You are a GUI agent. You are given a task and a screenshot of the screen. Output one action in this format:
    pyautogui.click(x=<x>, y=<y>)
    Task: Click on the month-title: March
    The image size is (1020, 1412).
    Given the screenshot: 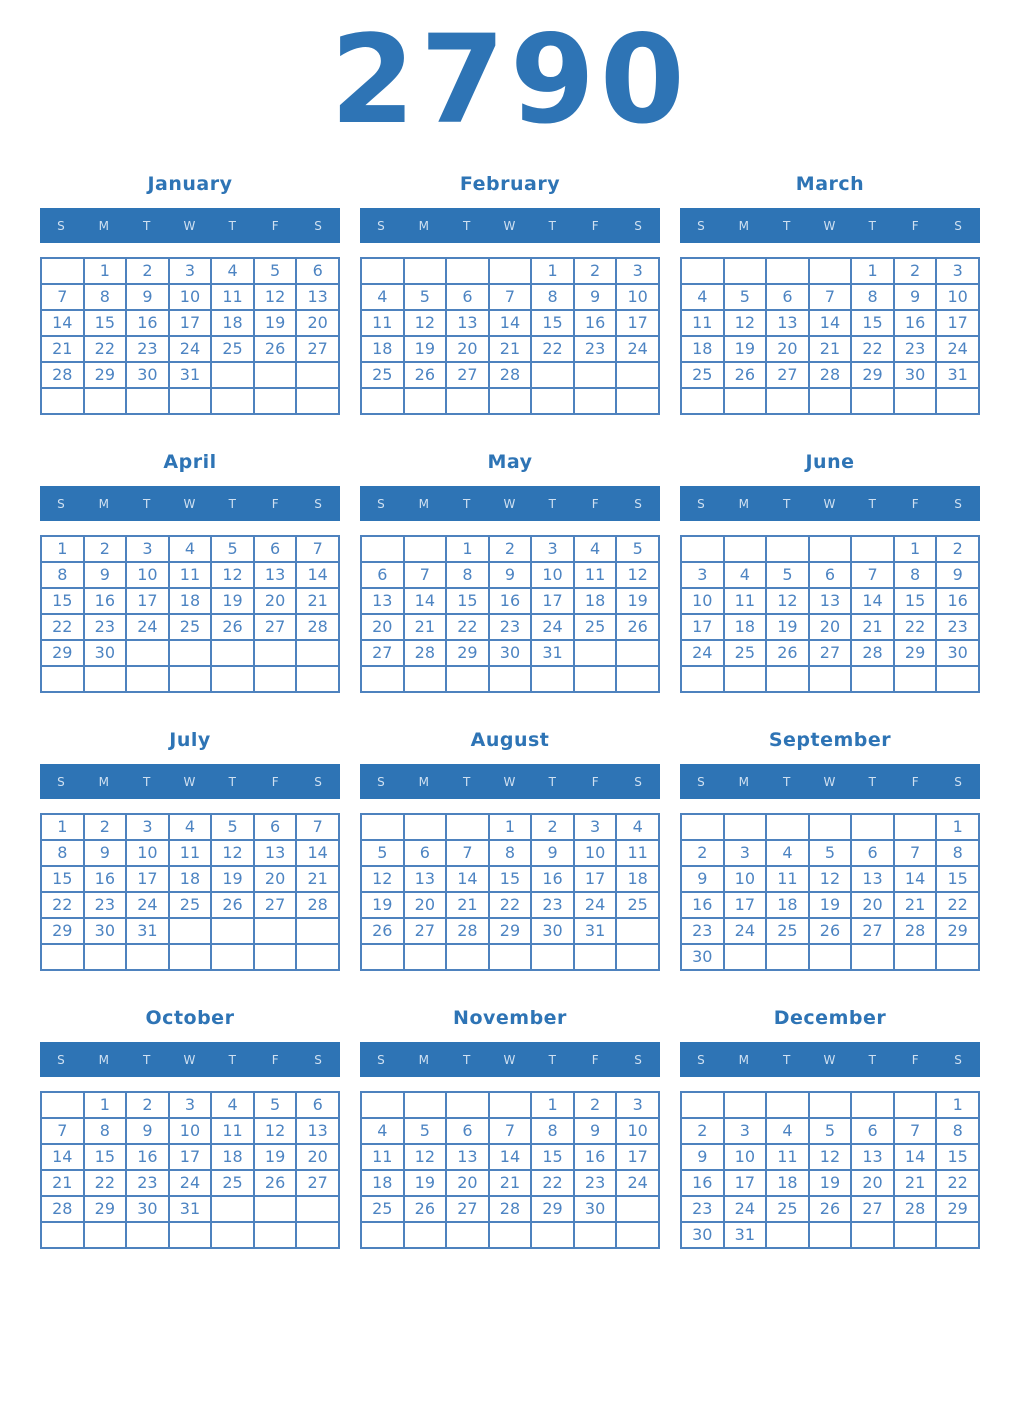 What is the action you would take?
    pyautogui.click(x=830, y=184)
    